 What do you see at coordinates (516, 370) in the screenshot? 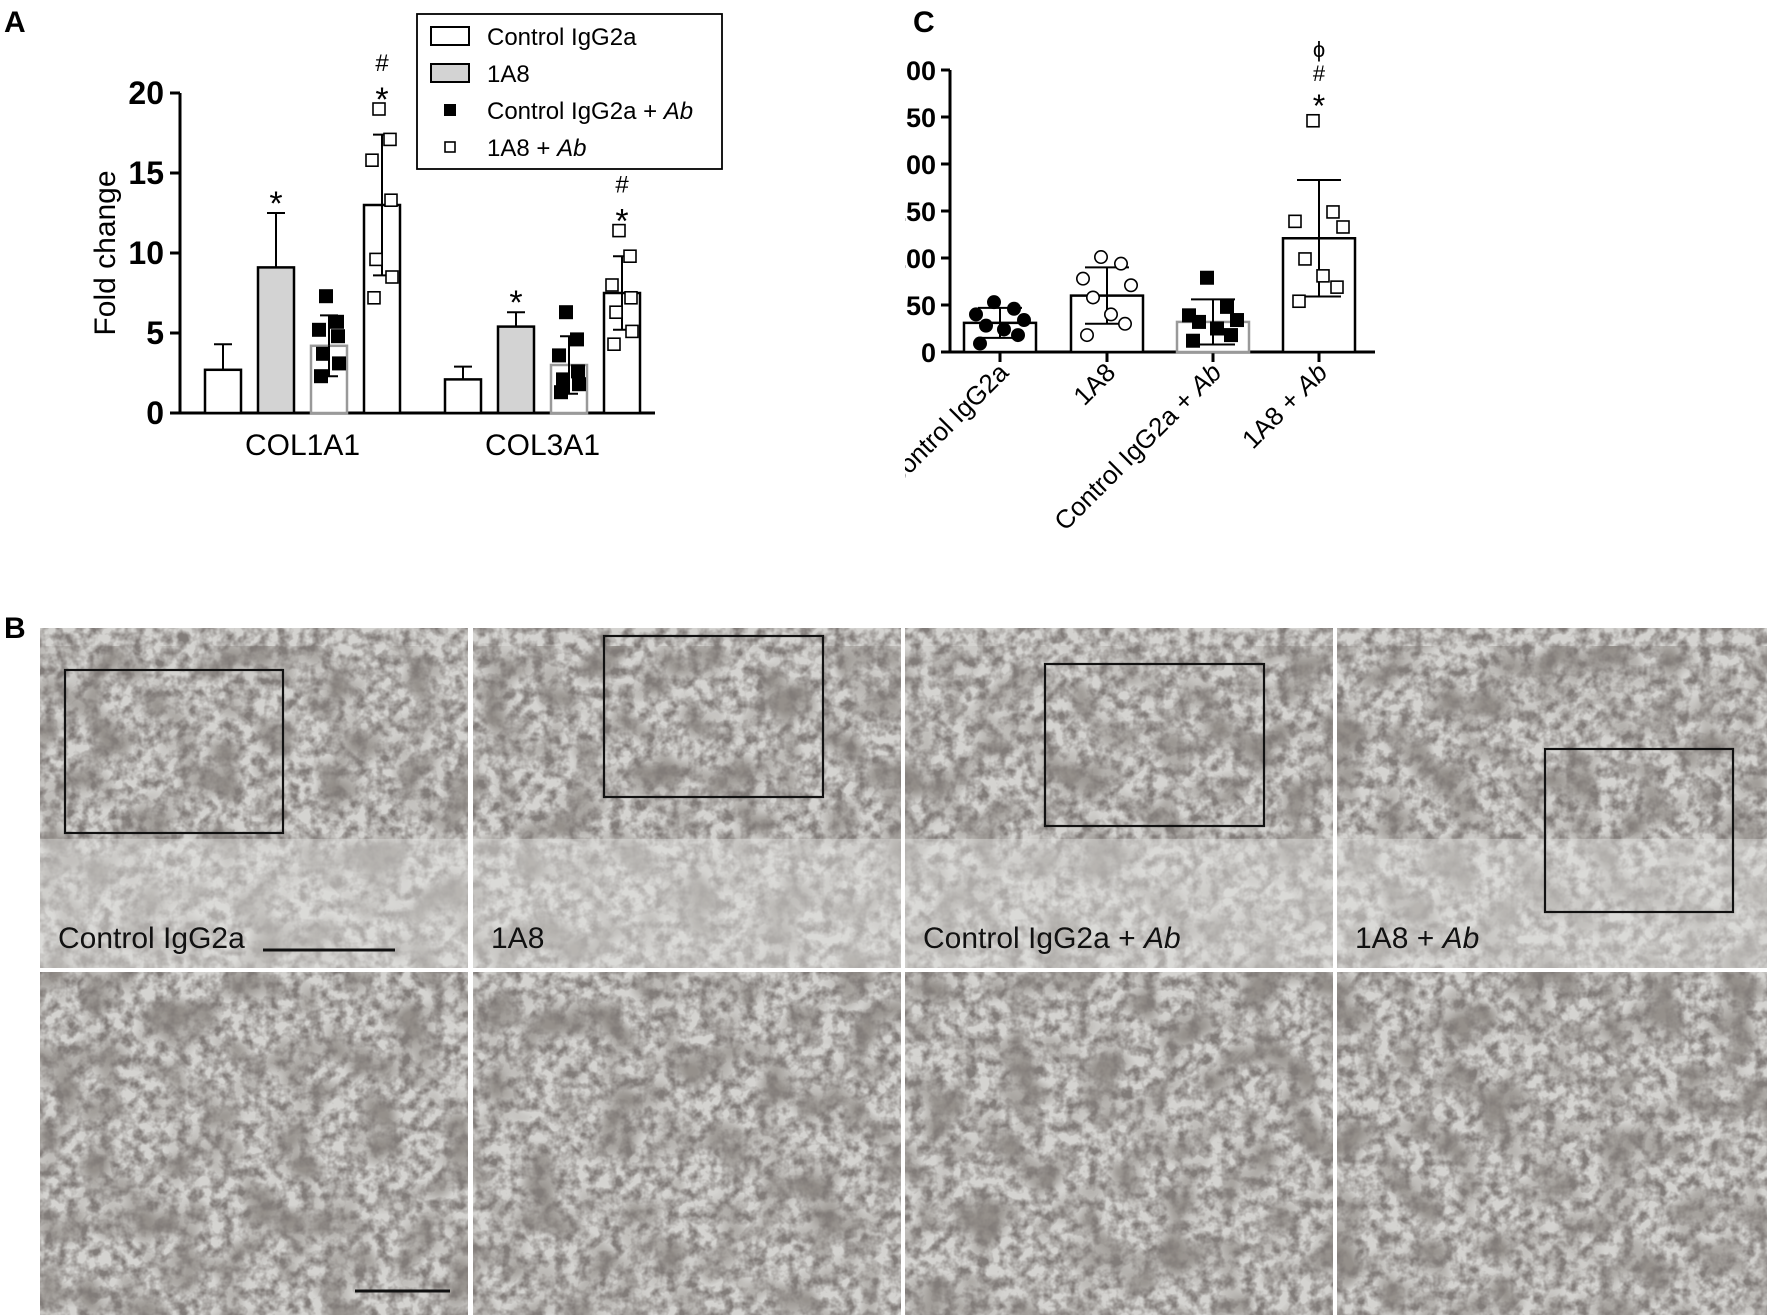
I see `bar` at bounding box center [516, 370].